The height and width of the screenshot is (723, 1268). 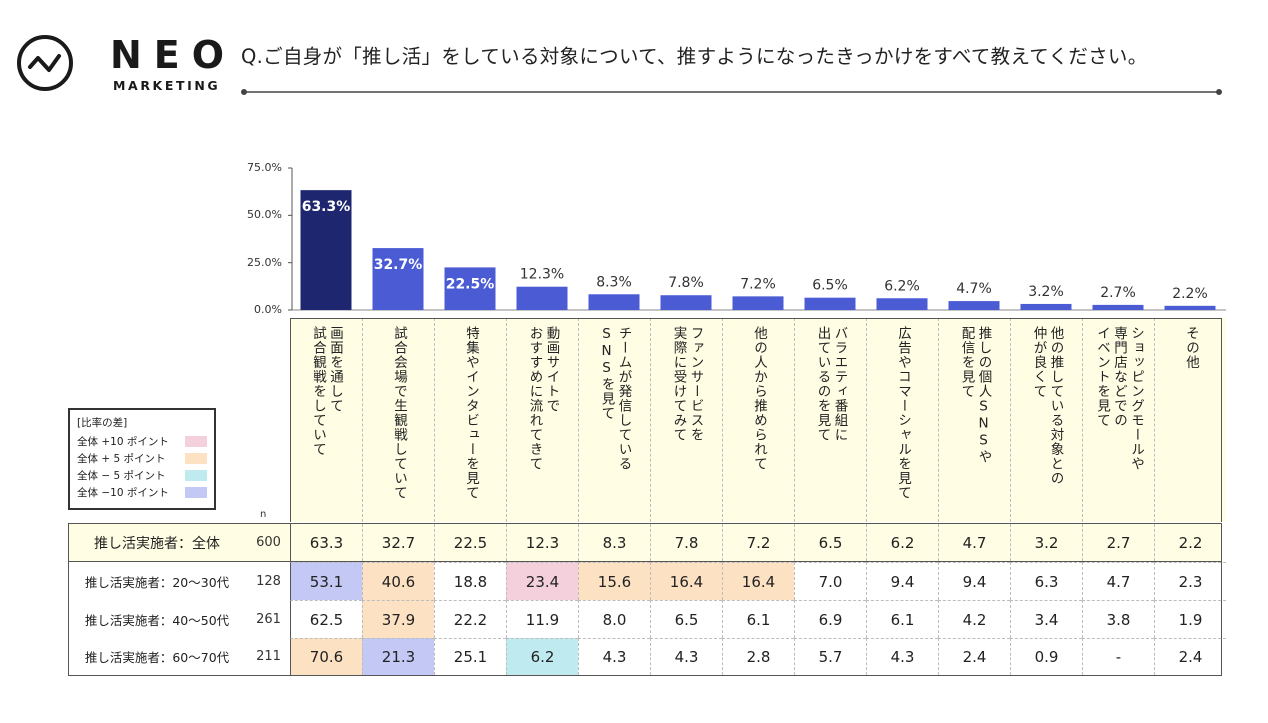 I want to click on brand-logo: NEO MARKETING, so click(x=120, y=61).